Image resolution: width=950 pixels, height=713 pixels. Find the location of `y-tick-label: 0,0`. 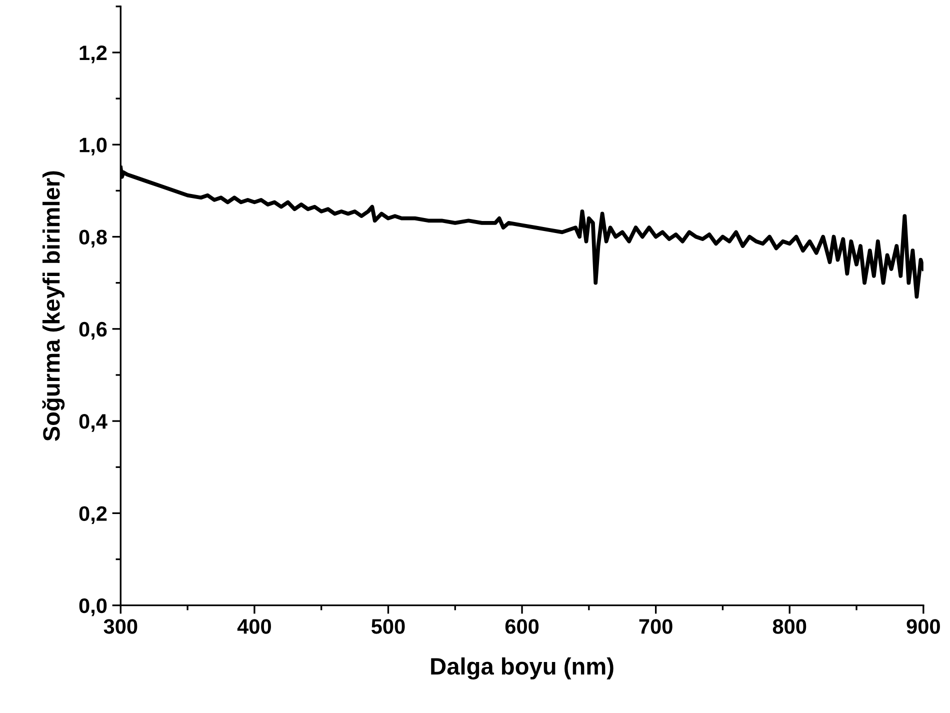

y-tick-label: 0,0 is located at coordinates (93, 607).